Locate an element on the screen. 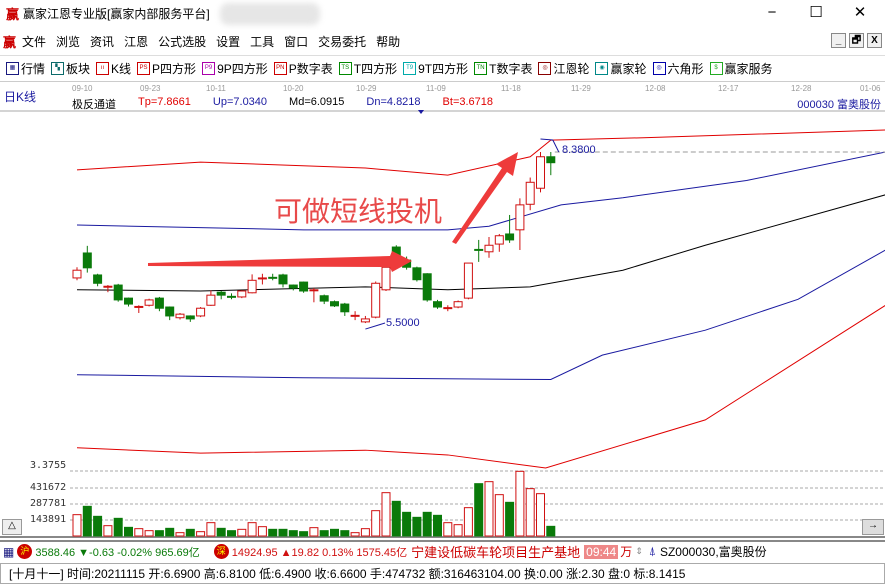 The width and height of the screenshot is (885, 584). close-button: ✕ is located at coordinates (860, 12).